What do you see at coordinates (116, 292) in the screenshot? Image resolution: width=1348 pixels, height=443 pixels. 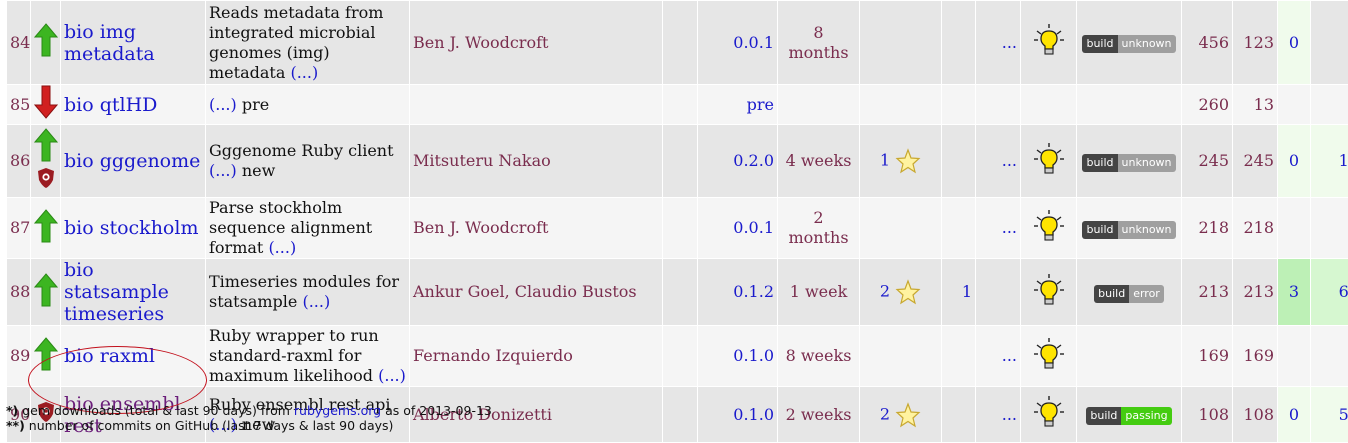 I see `gem-name-link: bio statsample timeseries` at bounding box center [116, 292].